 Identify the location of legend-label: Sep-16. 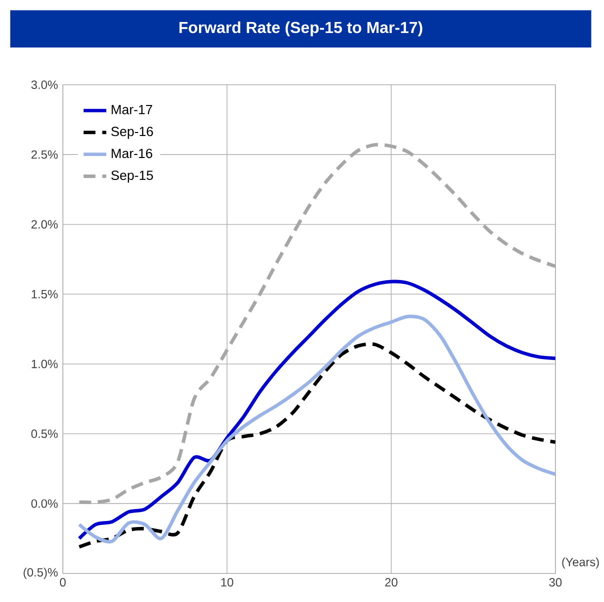
(132, 132).